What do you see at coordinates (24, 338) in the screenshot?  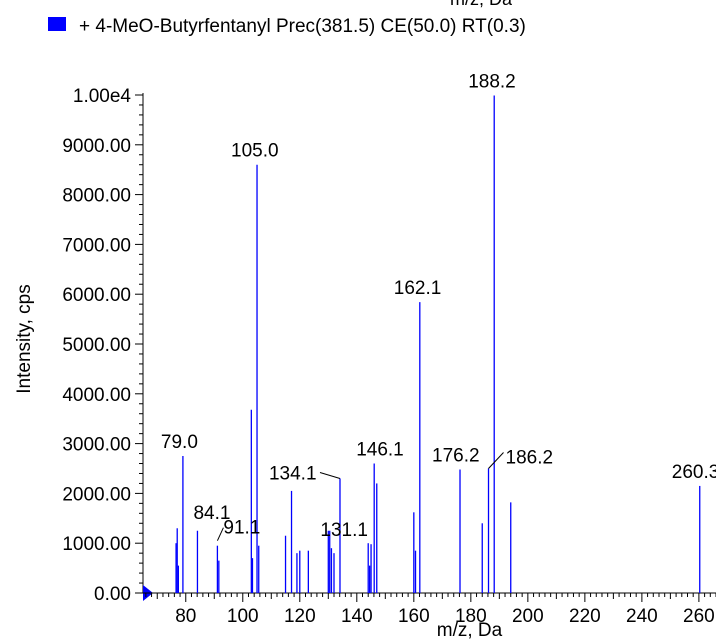 I see `y-axis-title: Intensity, cps` at bounding box center [24, 338].